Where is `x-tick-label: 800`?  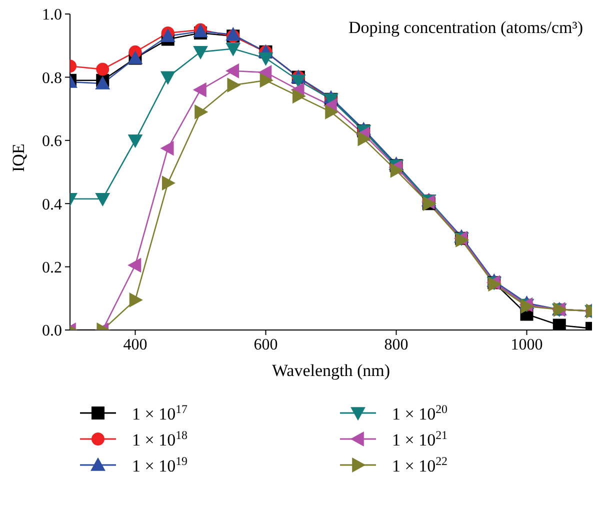
x-tick-label: 800 is located at coordinates (396, 345).